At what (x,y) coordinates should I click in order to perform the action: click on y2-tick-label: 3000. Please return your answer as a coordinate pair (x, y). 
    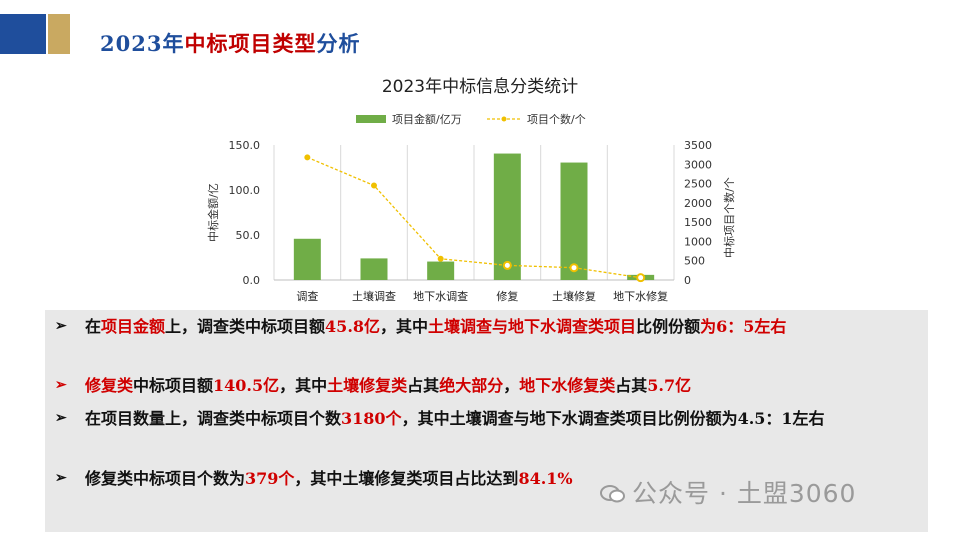
    Looking at the image, I should click on (698, 164).